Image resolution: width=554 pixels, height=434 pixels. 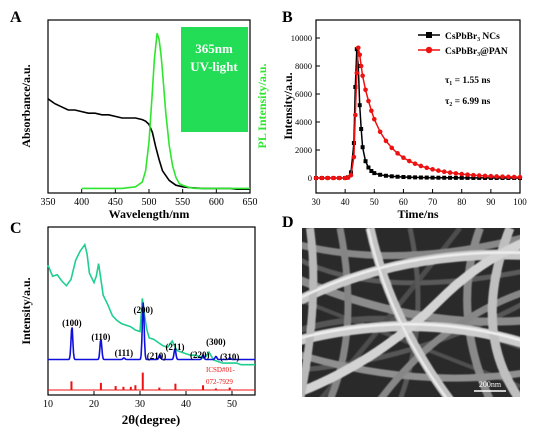 What do you see at coordinates (182, 202) in the screenshot?
I see `a-x-tick-label: 550` at bounding box center [182, 202].